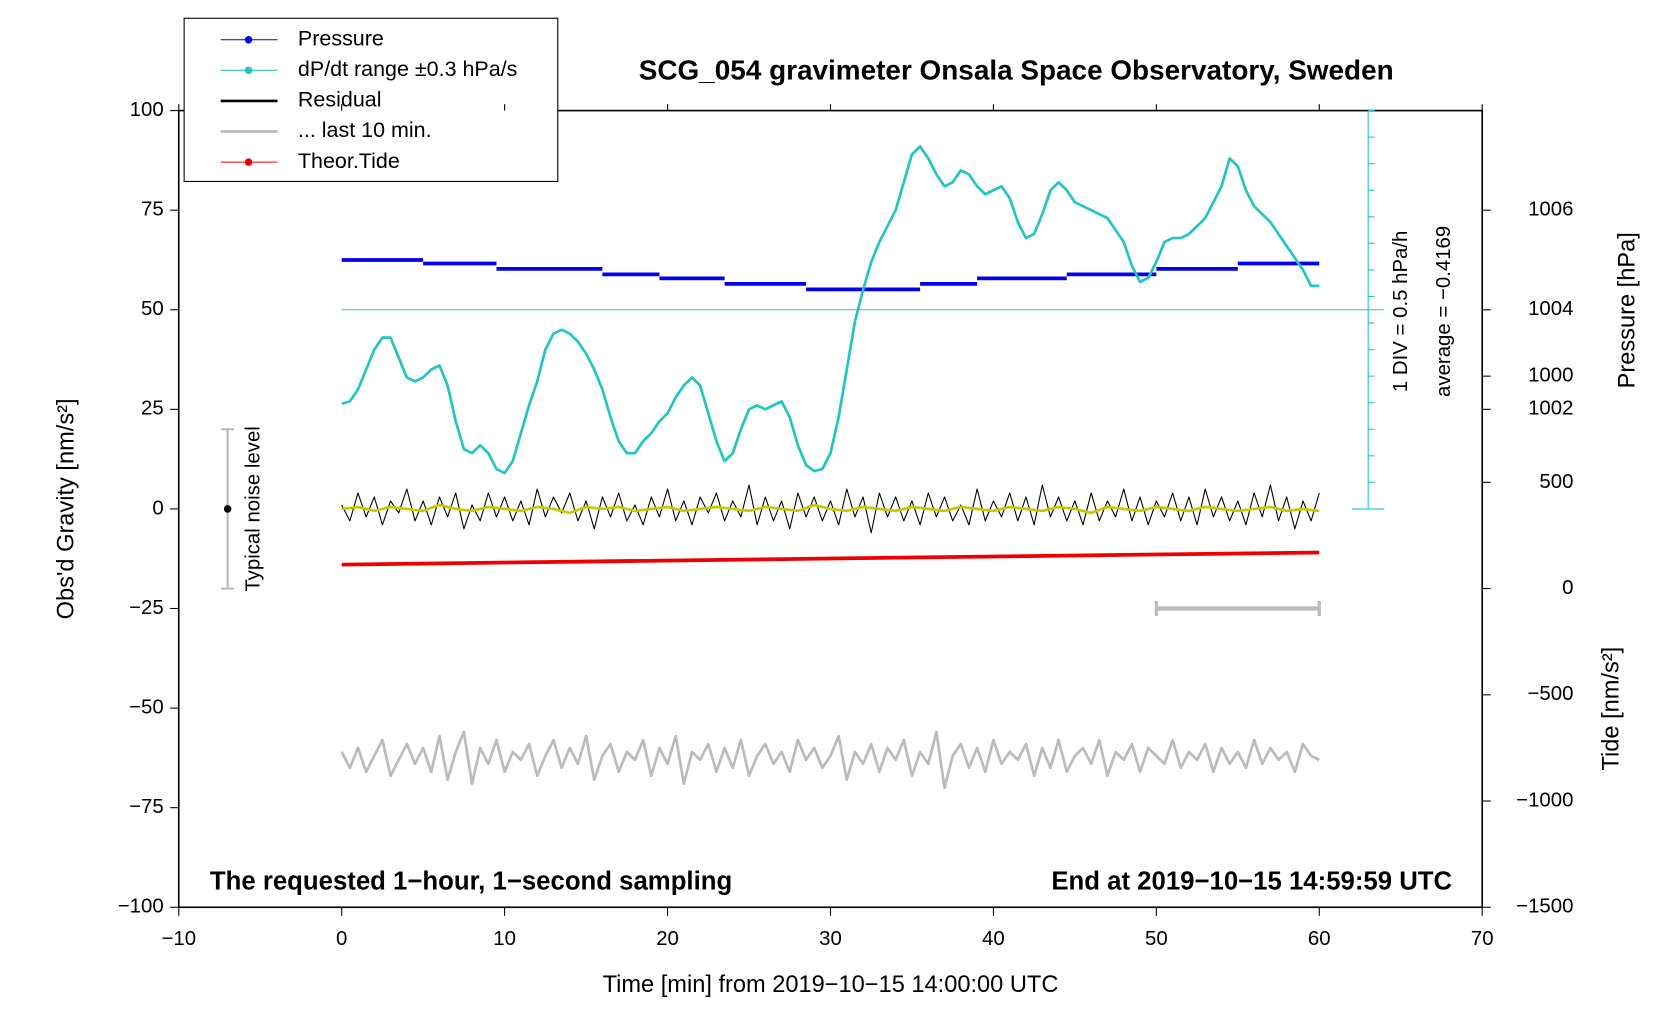 The image size is (1676, 1020). I want to click on y2-tick-label: 1004, so click(1550, 309).